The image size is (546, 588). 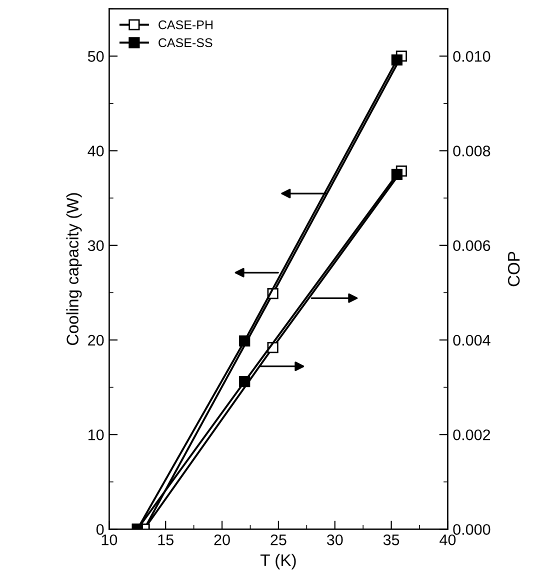 What do you see at coordinates (185, 43) in the screenshot?
I see `legend-label: CASE-SS` at bounding box center [185, 43].